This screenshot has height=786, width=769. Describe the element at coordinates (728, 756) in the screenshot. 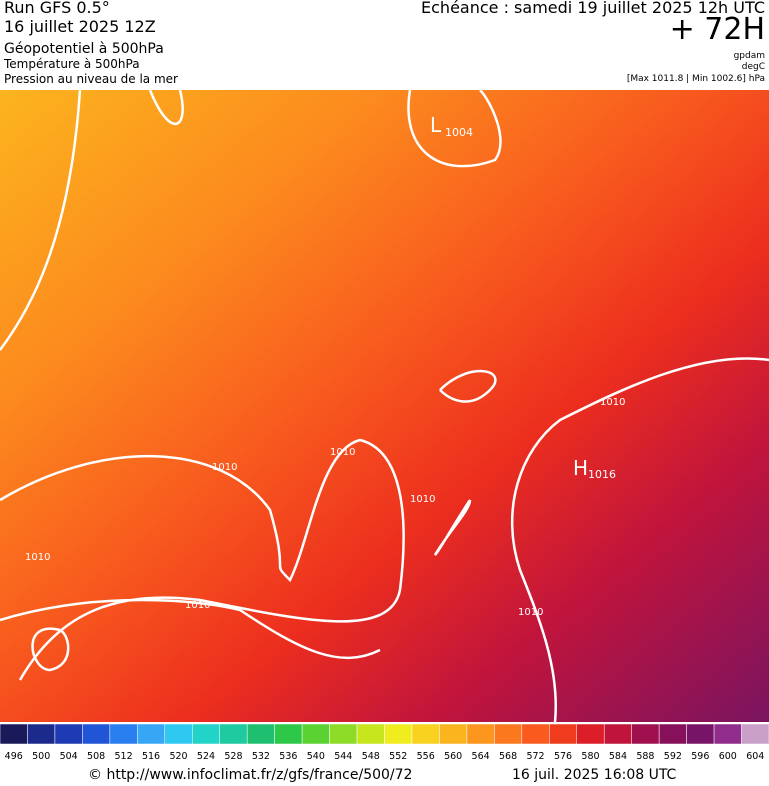

I see `scale-label: 600` at that location.